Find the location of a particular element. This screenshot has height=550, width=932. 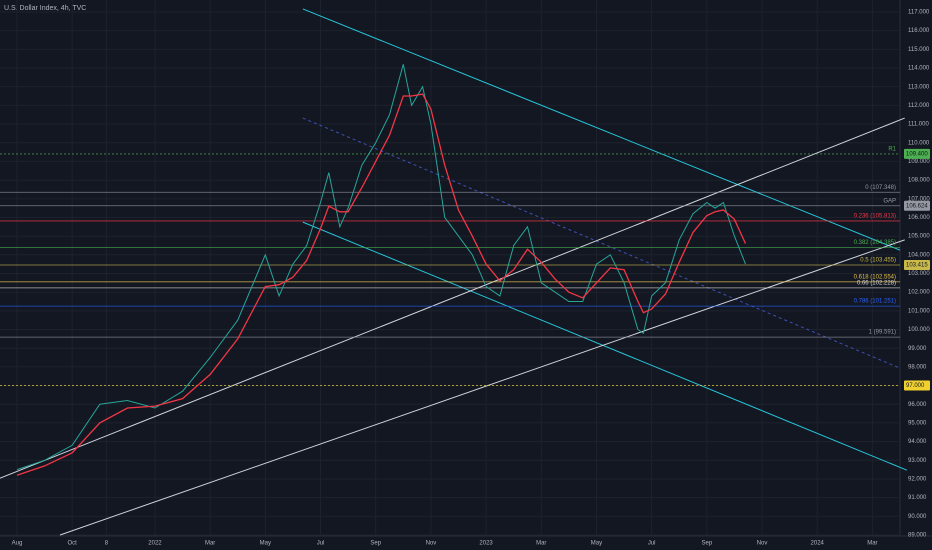

y-tick-label: 115.000 is located at coordinates (919, 50).